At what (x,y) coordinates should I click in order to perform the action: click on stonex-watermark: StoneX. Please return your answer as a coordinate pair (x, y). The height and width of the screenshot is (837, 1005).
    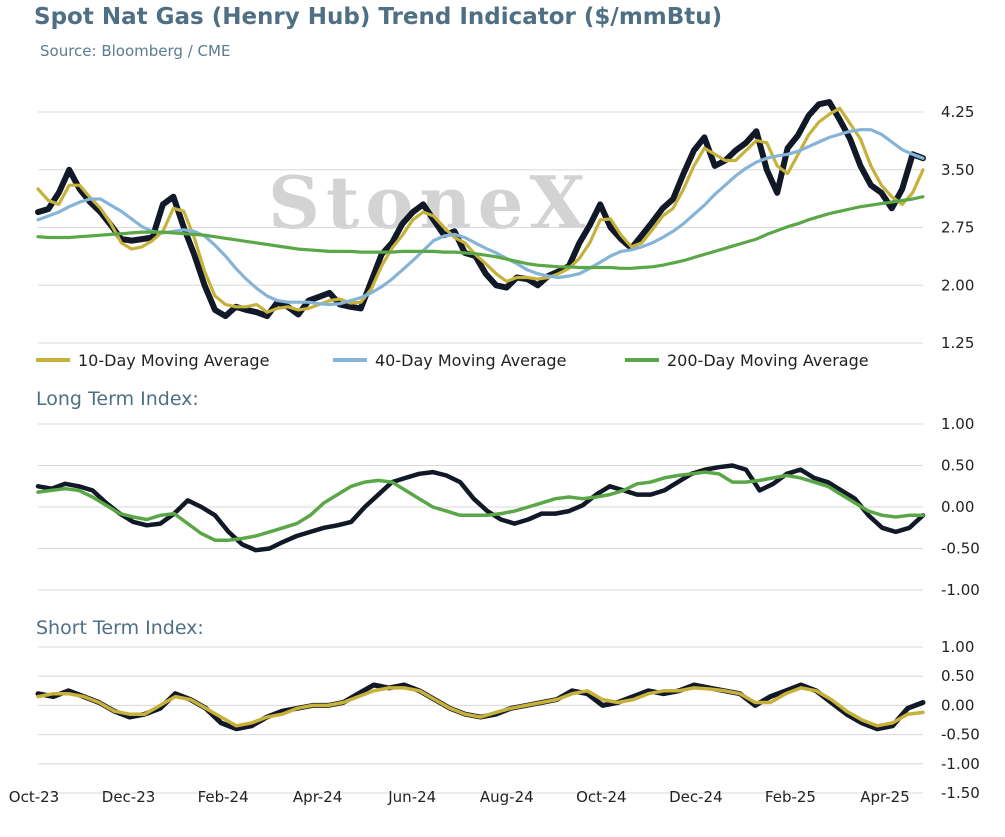
    Looking at the image, I should click on (429, 202).